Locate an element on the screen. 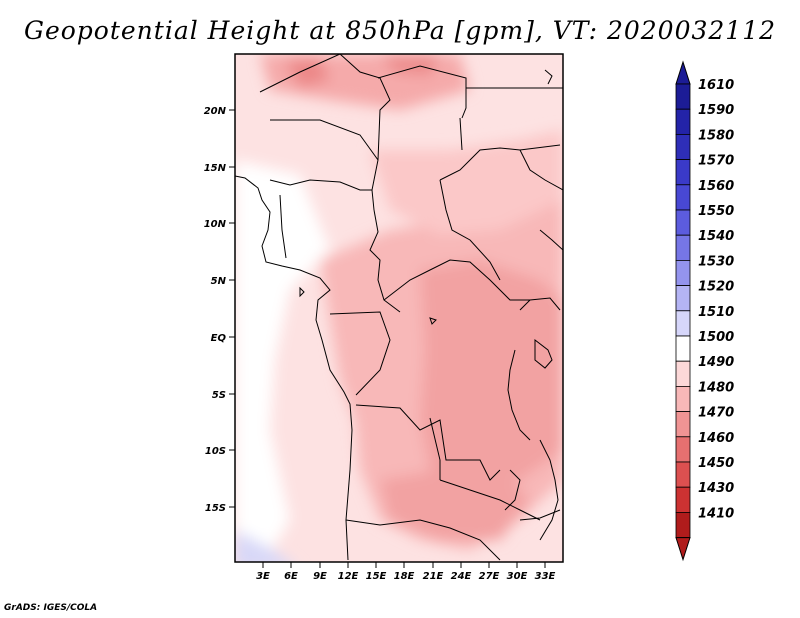 This screenshot has width=800, height=618. lon-label: 24E is located at coordinates (461, 576).